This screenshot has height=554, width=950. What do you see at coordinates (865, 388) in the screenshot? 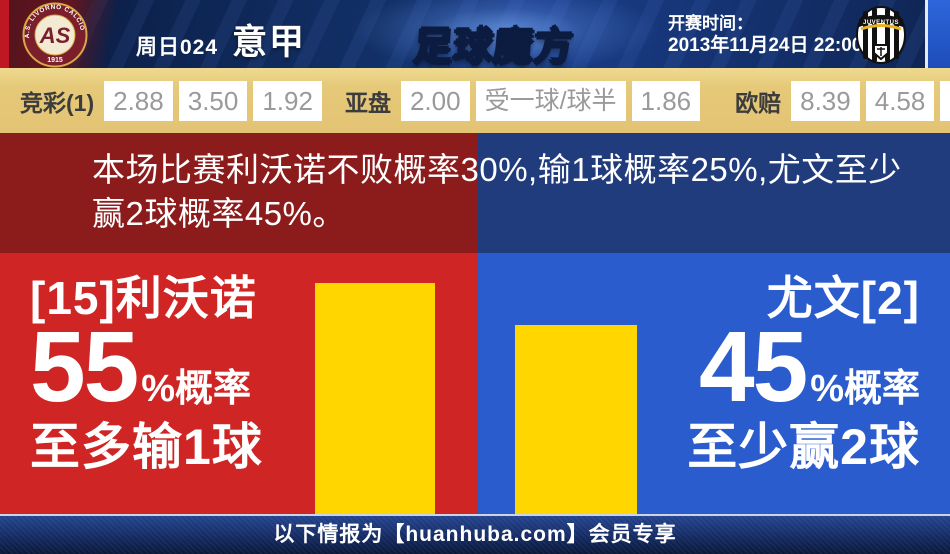
I see `away-percent-suffix: %概率` at bounding box center [865, 388].